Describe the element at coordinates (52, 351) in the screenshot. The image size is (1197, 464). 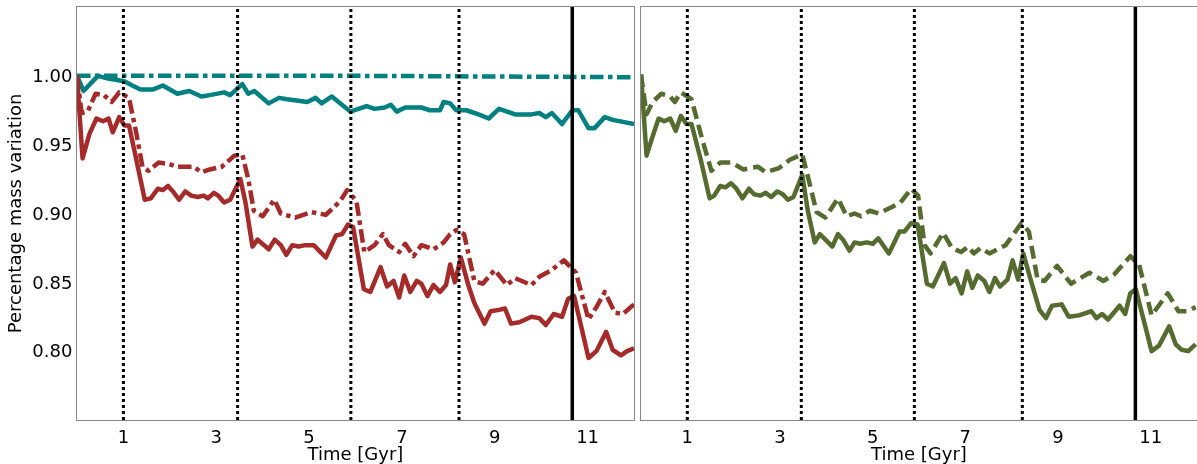
I see `y-tick-label: 0.80` at that location.